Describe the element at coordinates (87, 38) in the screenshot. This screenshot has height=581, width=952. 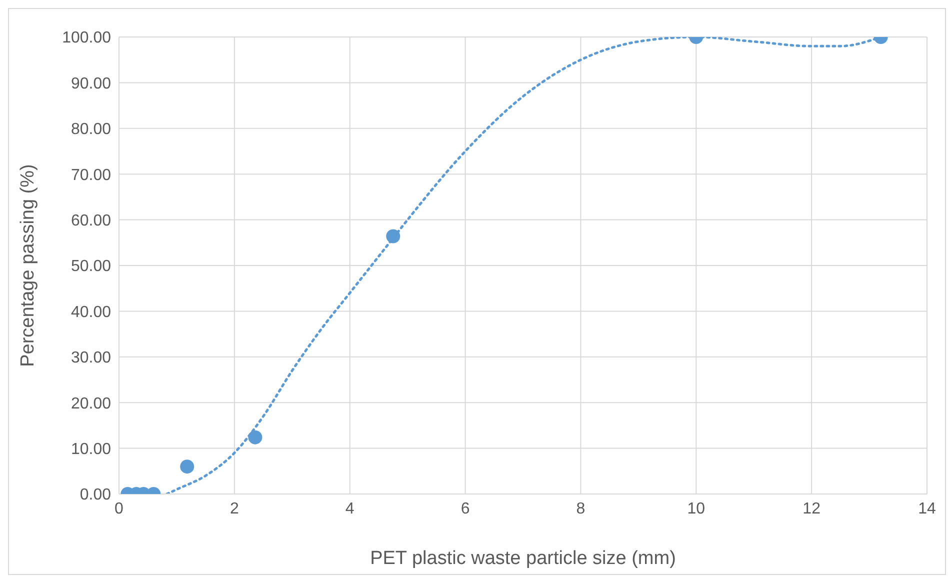
I see `y-tick-label: 100.00` at that location.